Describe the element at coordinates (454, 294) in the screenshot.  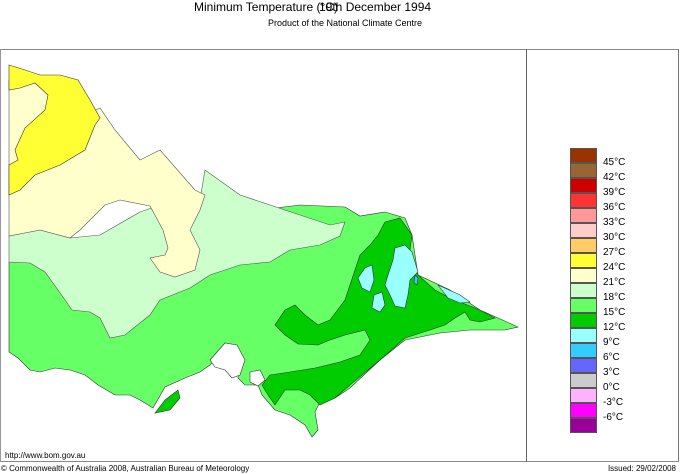
I see `zone-9-12-coast` at that location.